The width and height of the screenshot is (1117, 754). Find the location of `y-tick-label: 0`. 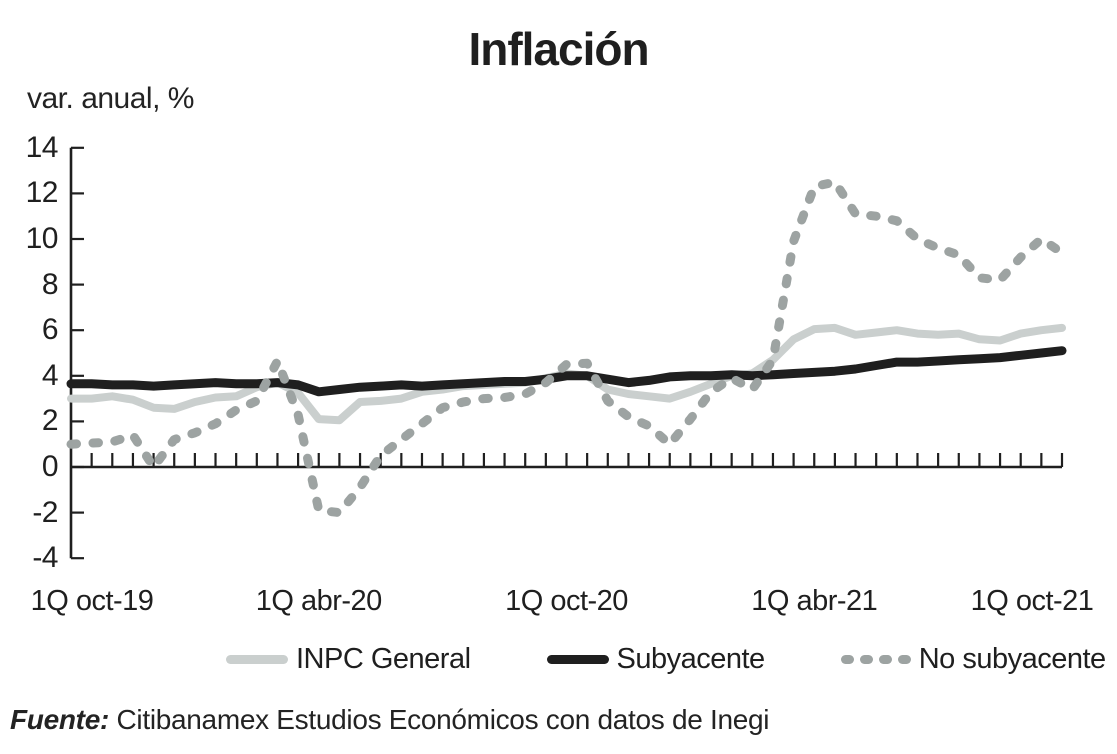

y-tick-label: 0 is located at coordinates (50, 466).